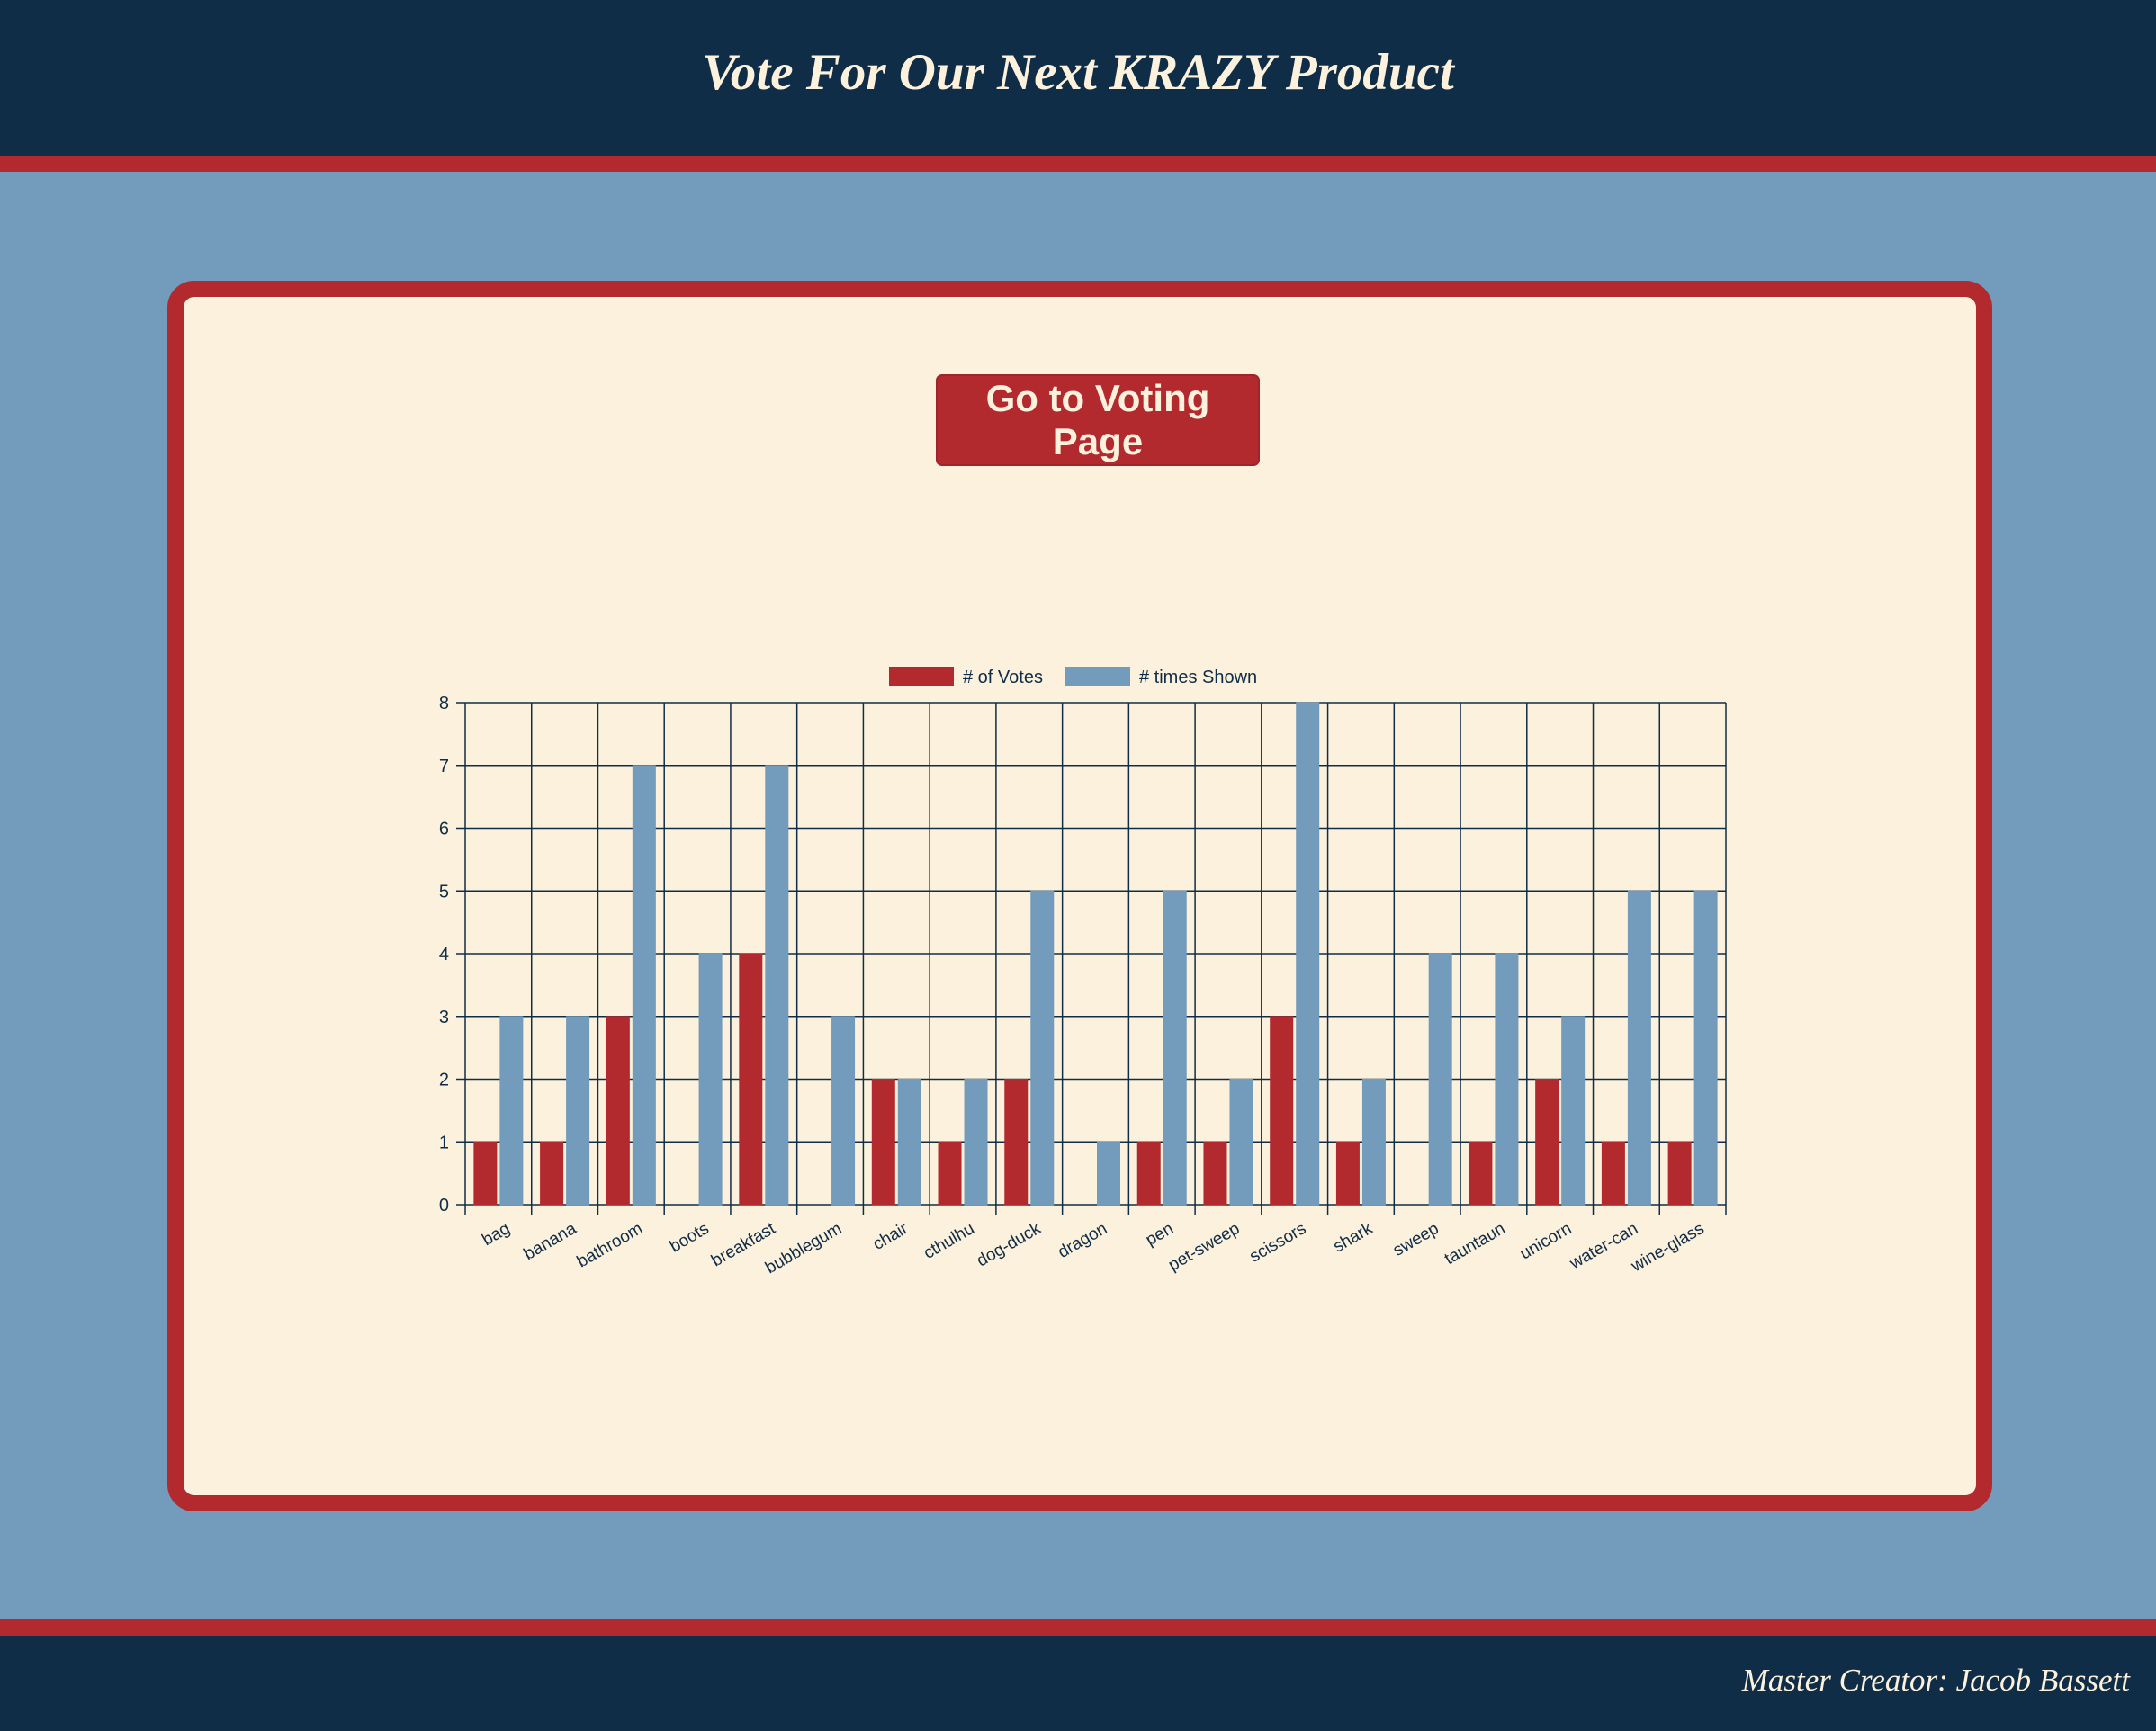 Image resolution: width=2156 pixels, height=1731 pixels. Describe the element at coordinates (891, 1236) in the screenshot. I see `x-tick-label: chair` at that location.